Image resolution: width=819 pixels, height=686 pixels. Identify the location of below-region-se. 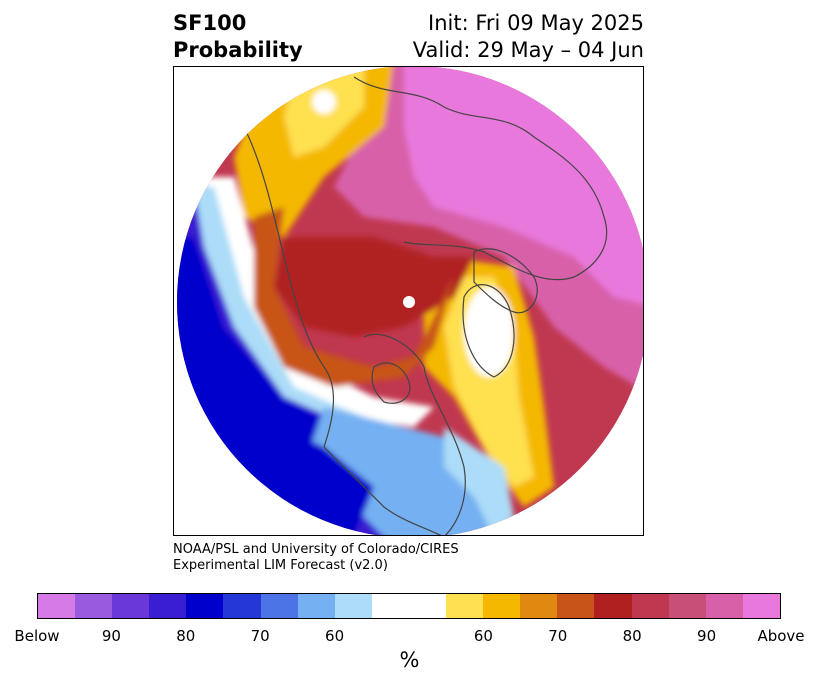
(404, 471).